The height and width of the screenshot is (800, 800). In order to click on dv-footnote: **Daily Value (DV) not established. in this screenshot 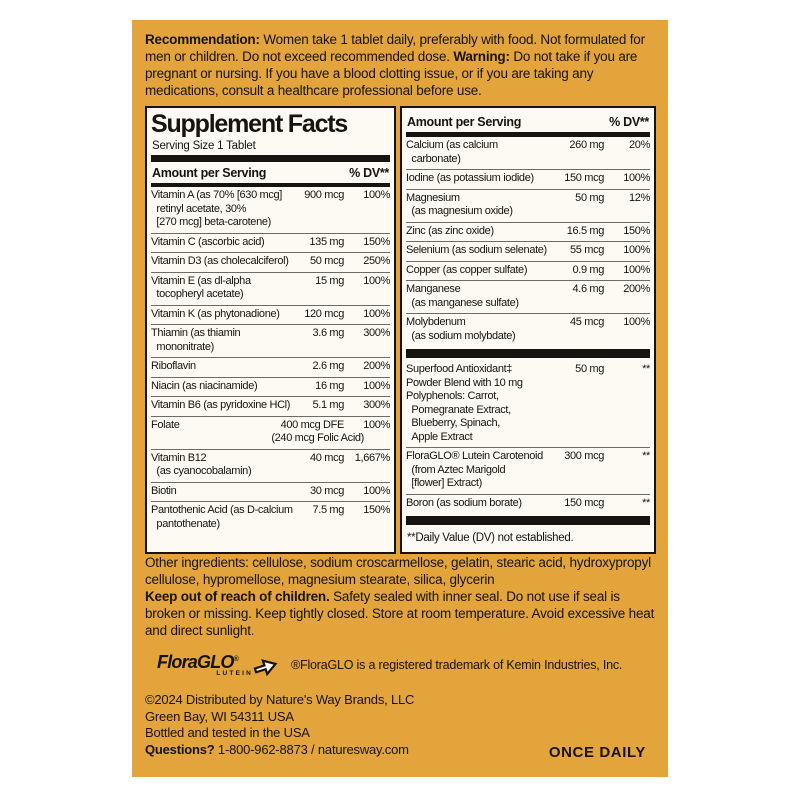, I will do `click(490, 538)`.